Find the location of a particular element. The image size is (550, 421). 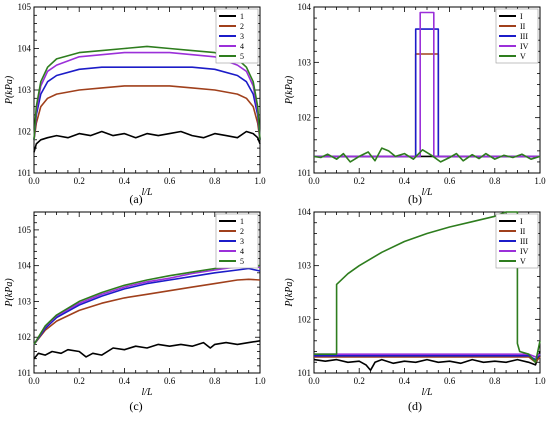

series-line-I is located at coordinates (427, 361).